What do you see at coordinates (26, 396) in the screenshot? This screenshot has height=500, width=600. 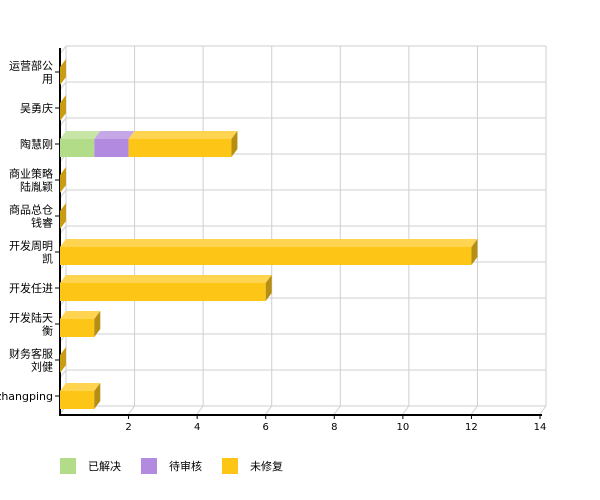 I see `y-tick-label: zhangping` at bounding box center [26, 396].